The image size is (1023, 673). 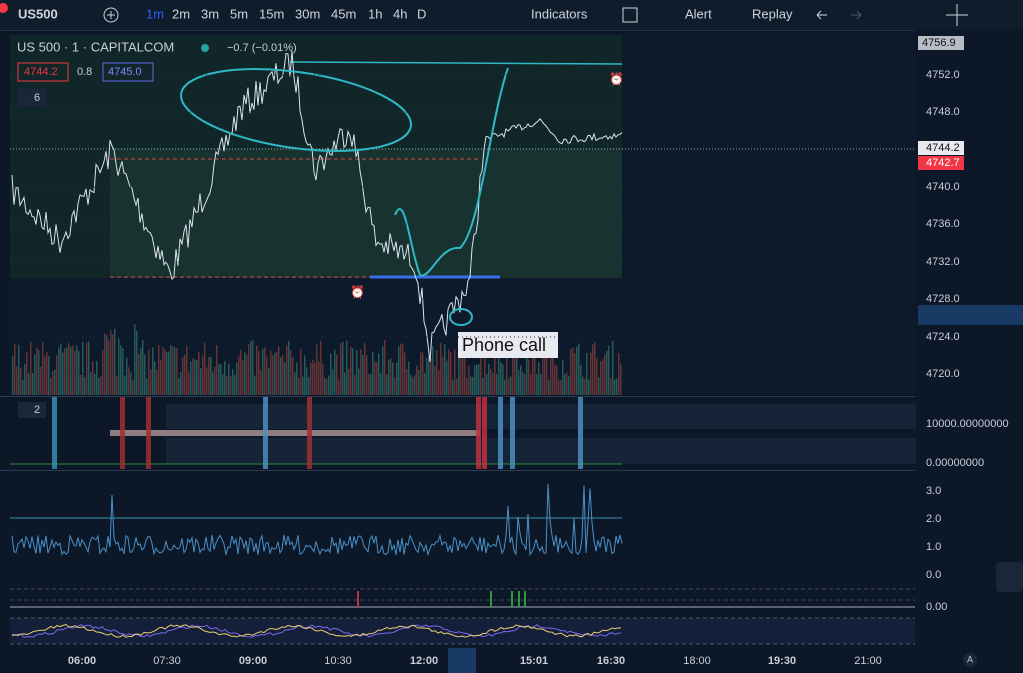 I want to click on timeframe: 45m, so click(x=343, y=13).